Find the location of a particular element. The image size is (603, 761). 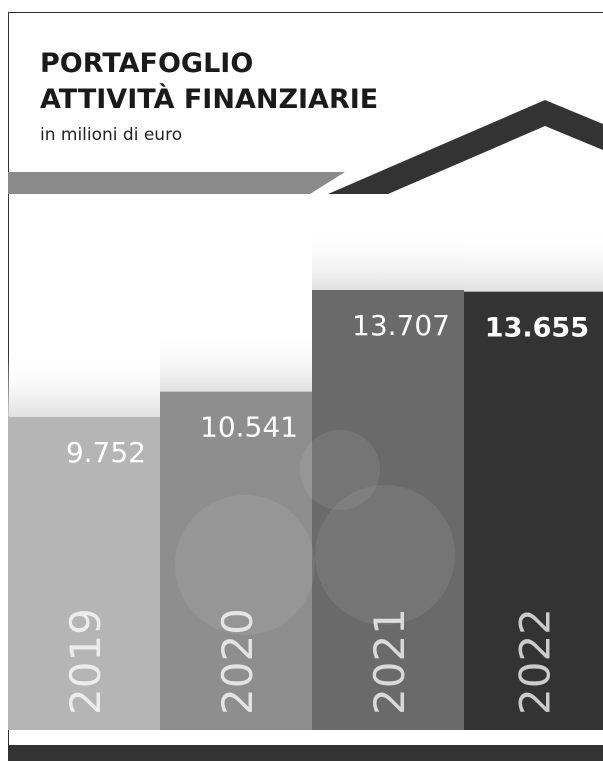

value-label: 10.541 is located at coordinates (249, 427).